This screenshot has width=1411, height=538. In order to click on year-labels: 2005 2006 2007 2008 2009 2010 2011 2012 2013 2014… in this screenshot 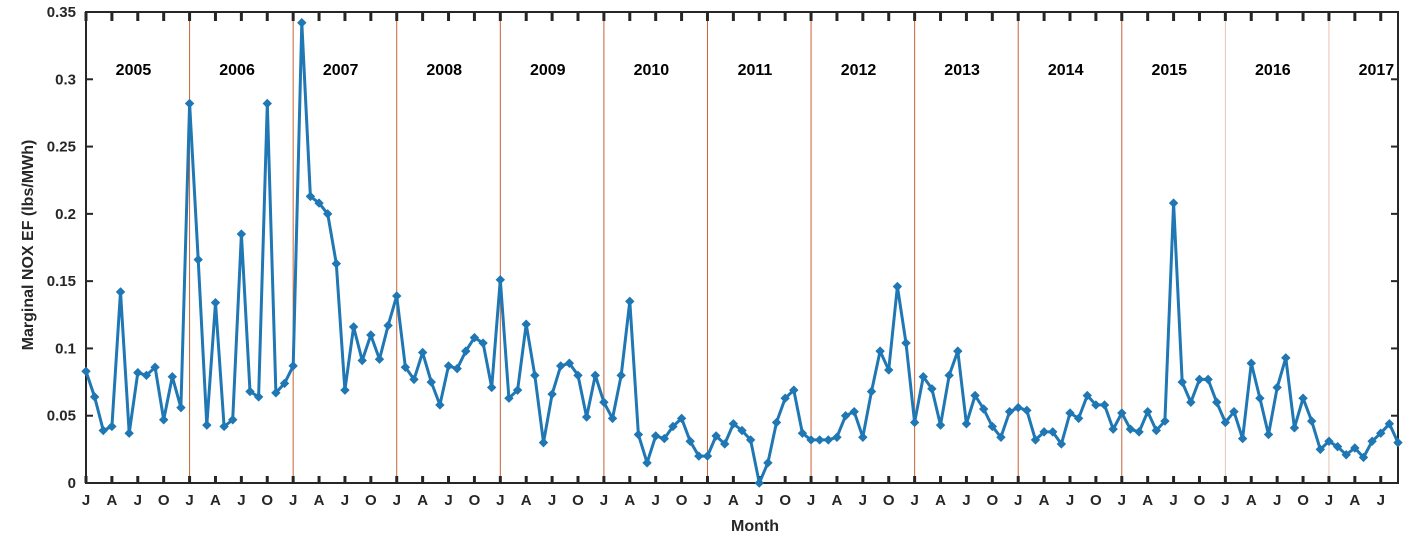, I will do `click(755, 70)`.